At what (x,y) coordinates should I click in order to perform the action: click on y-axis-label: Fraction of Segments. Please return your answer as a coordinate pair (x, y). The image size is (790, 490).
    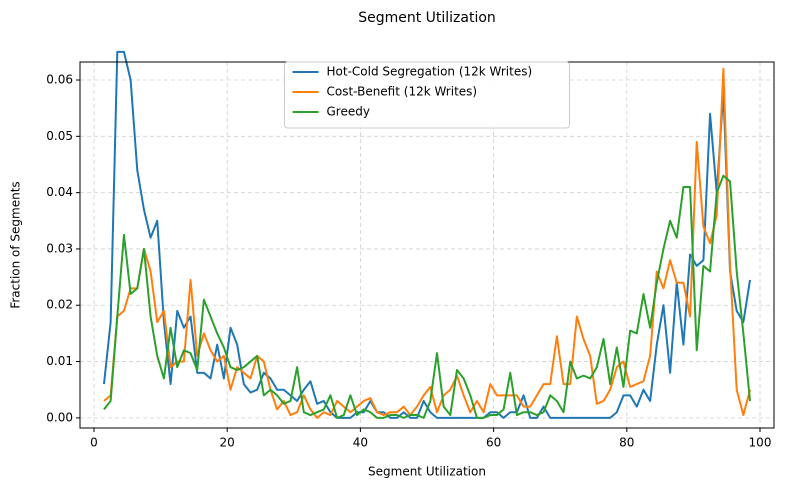
    Looking at the image, I should click on (16, 244).